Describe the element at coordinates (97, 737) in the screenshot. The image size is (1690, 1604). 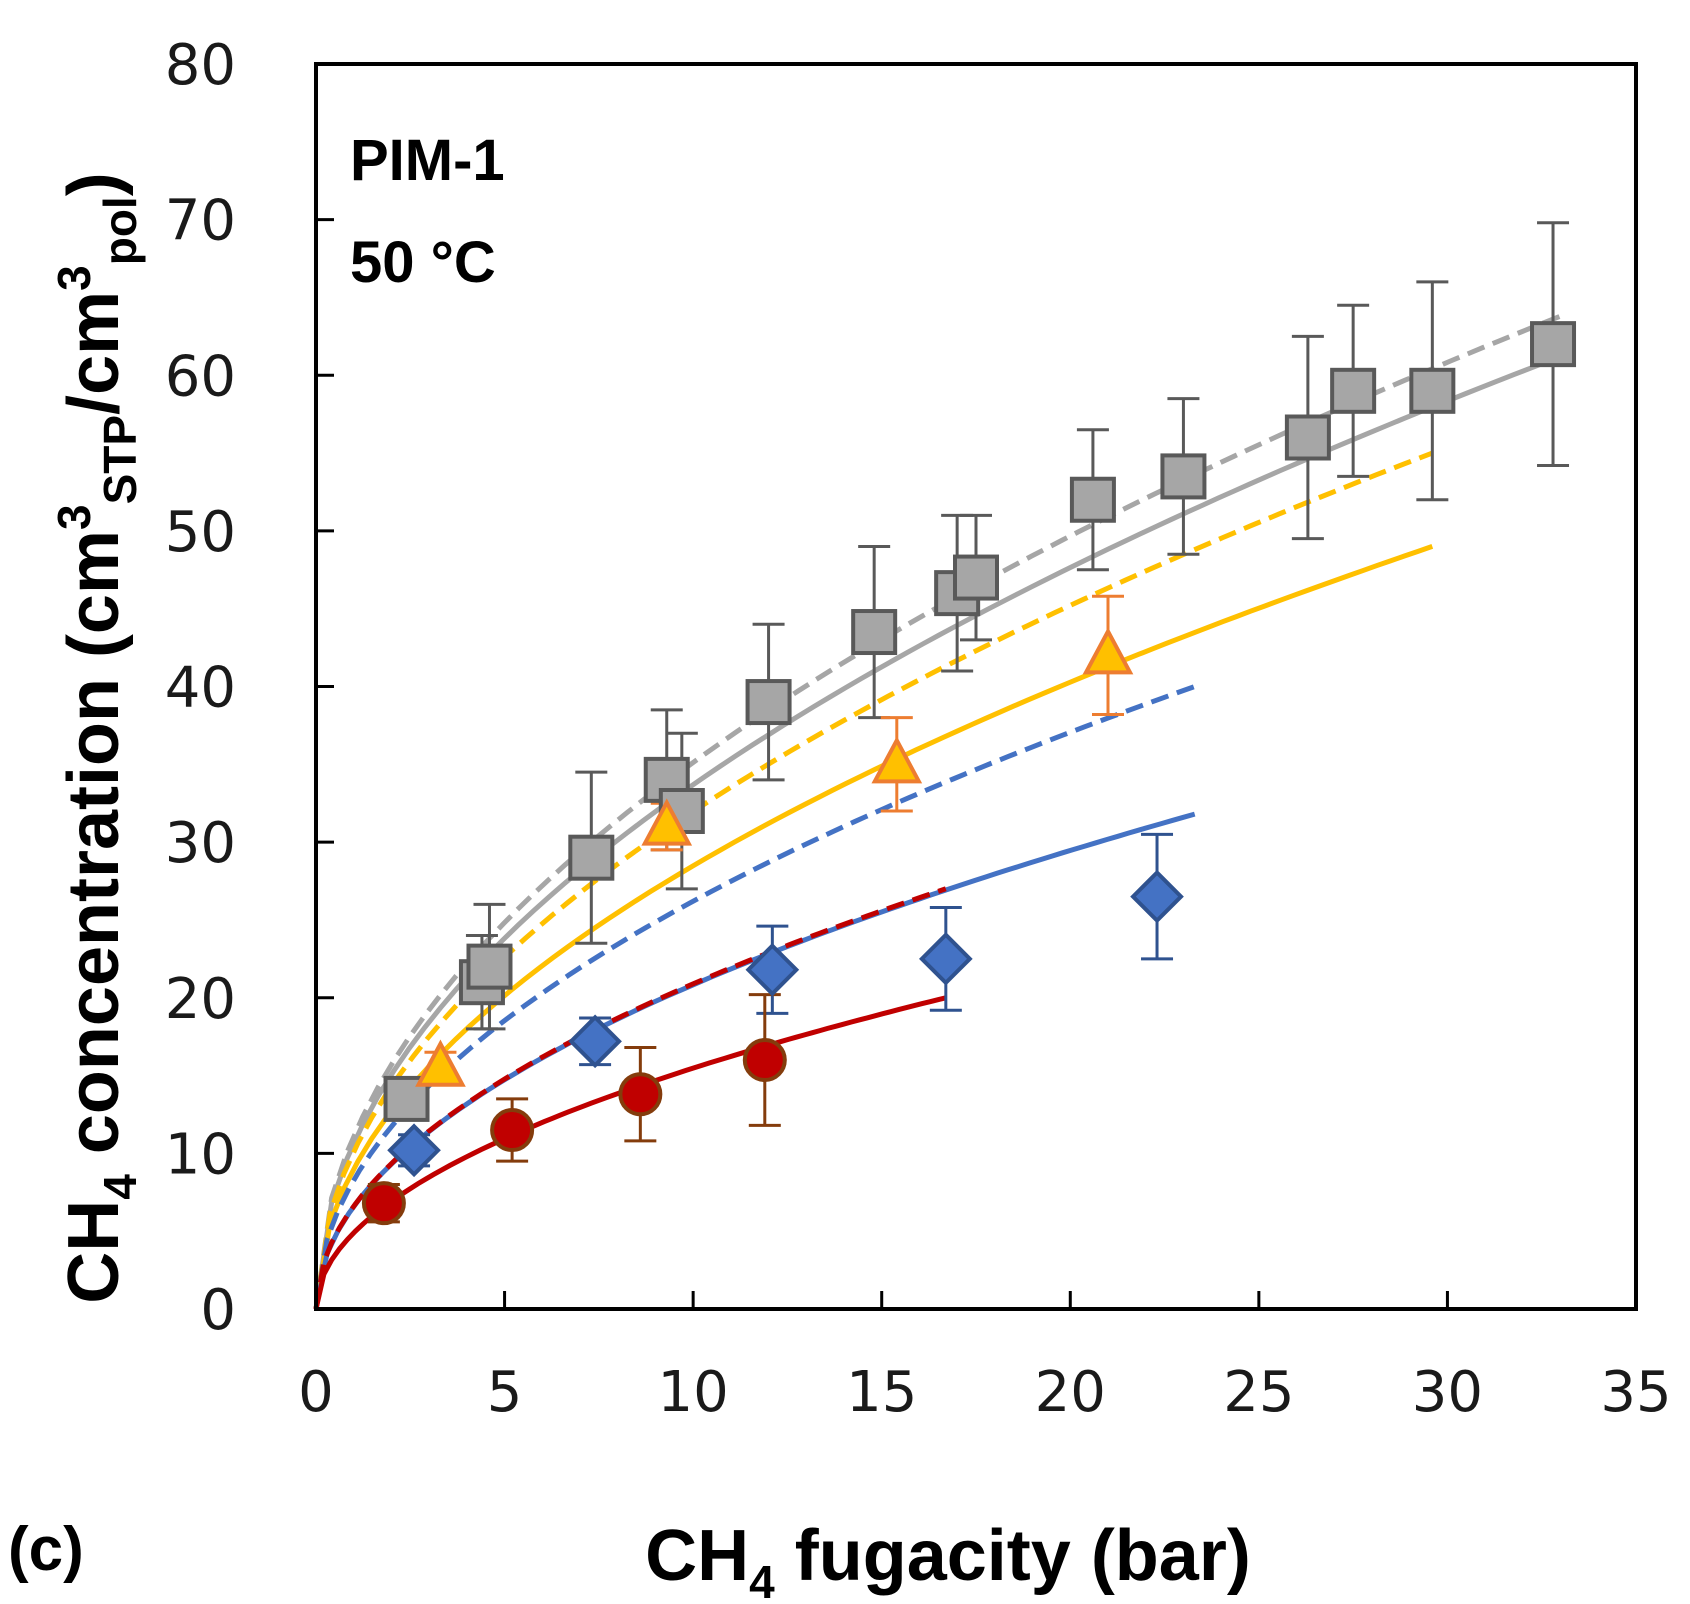
I see `y-axis-title: CH4 concentration (cm3STP/cm3pol)` at that location.